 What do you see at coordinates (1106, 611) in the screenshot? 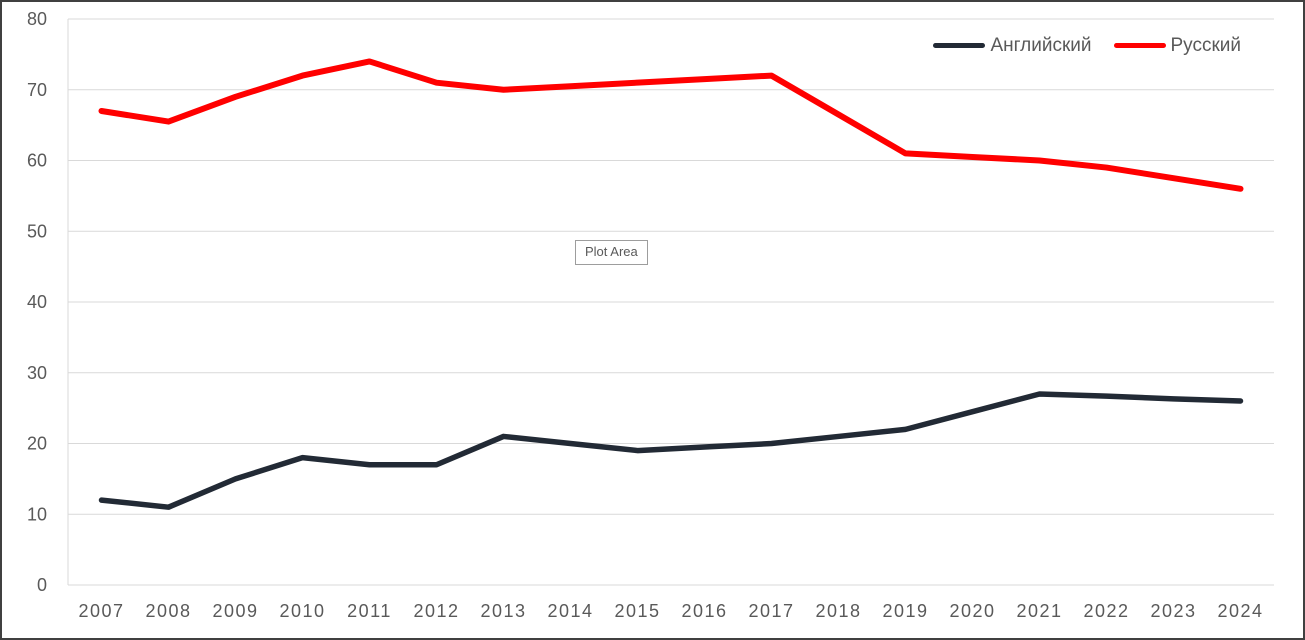
I see `x-tick-label: 2022` at bounding box center [1106, 611].